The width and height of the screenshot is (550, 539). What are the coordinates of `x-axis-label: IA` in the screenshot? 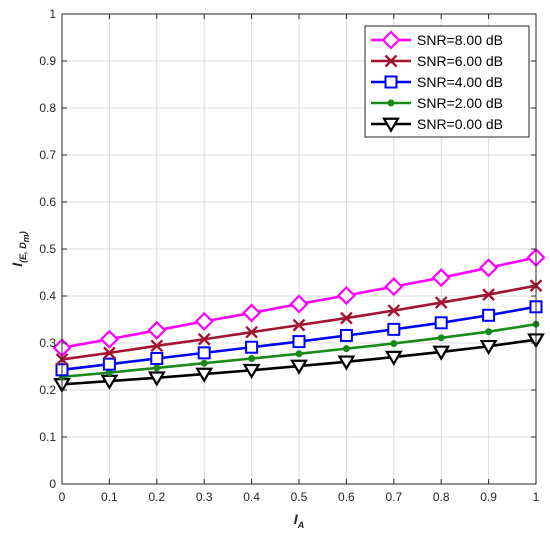 It's located at (299, 520).